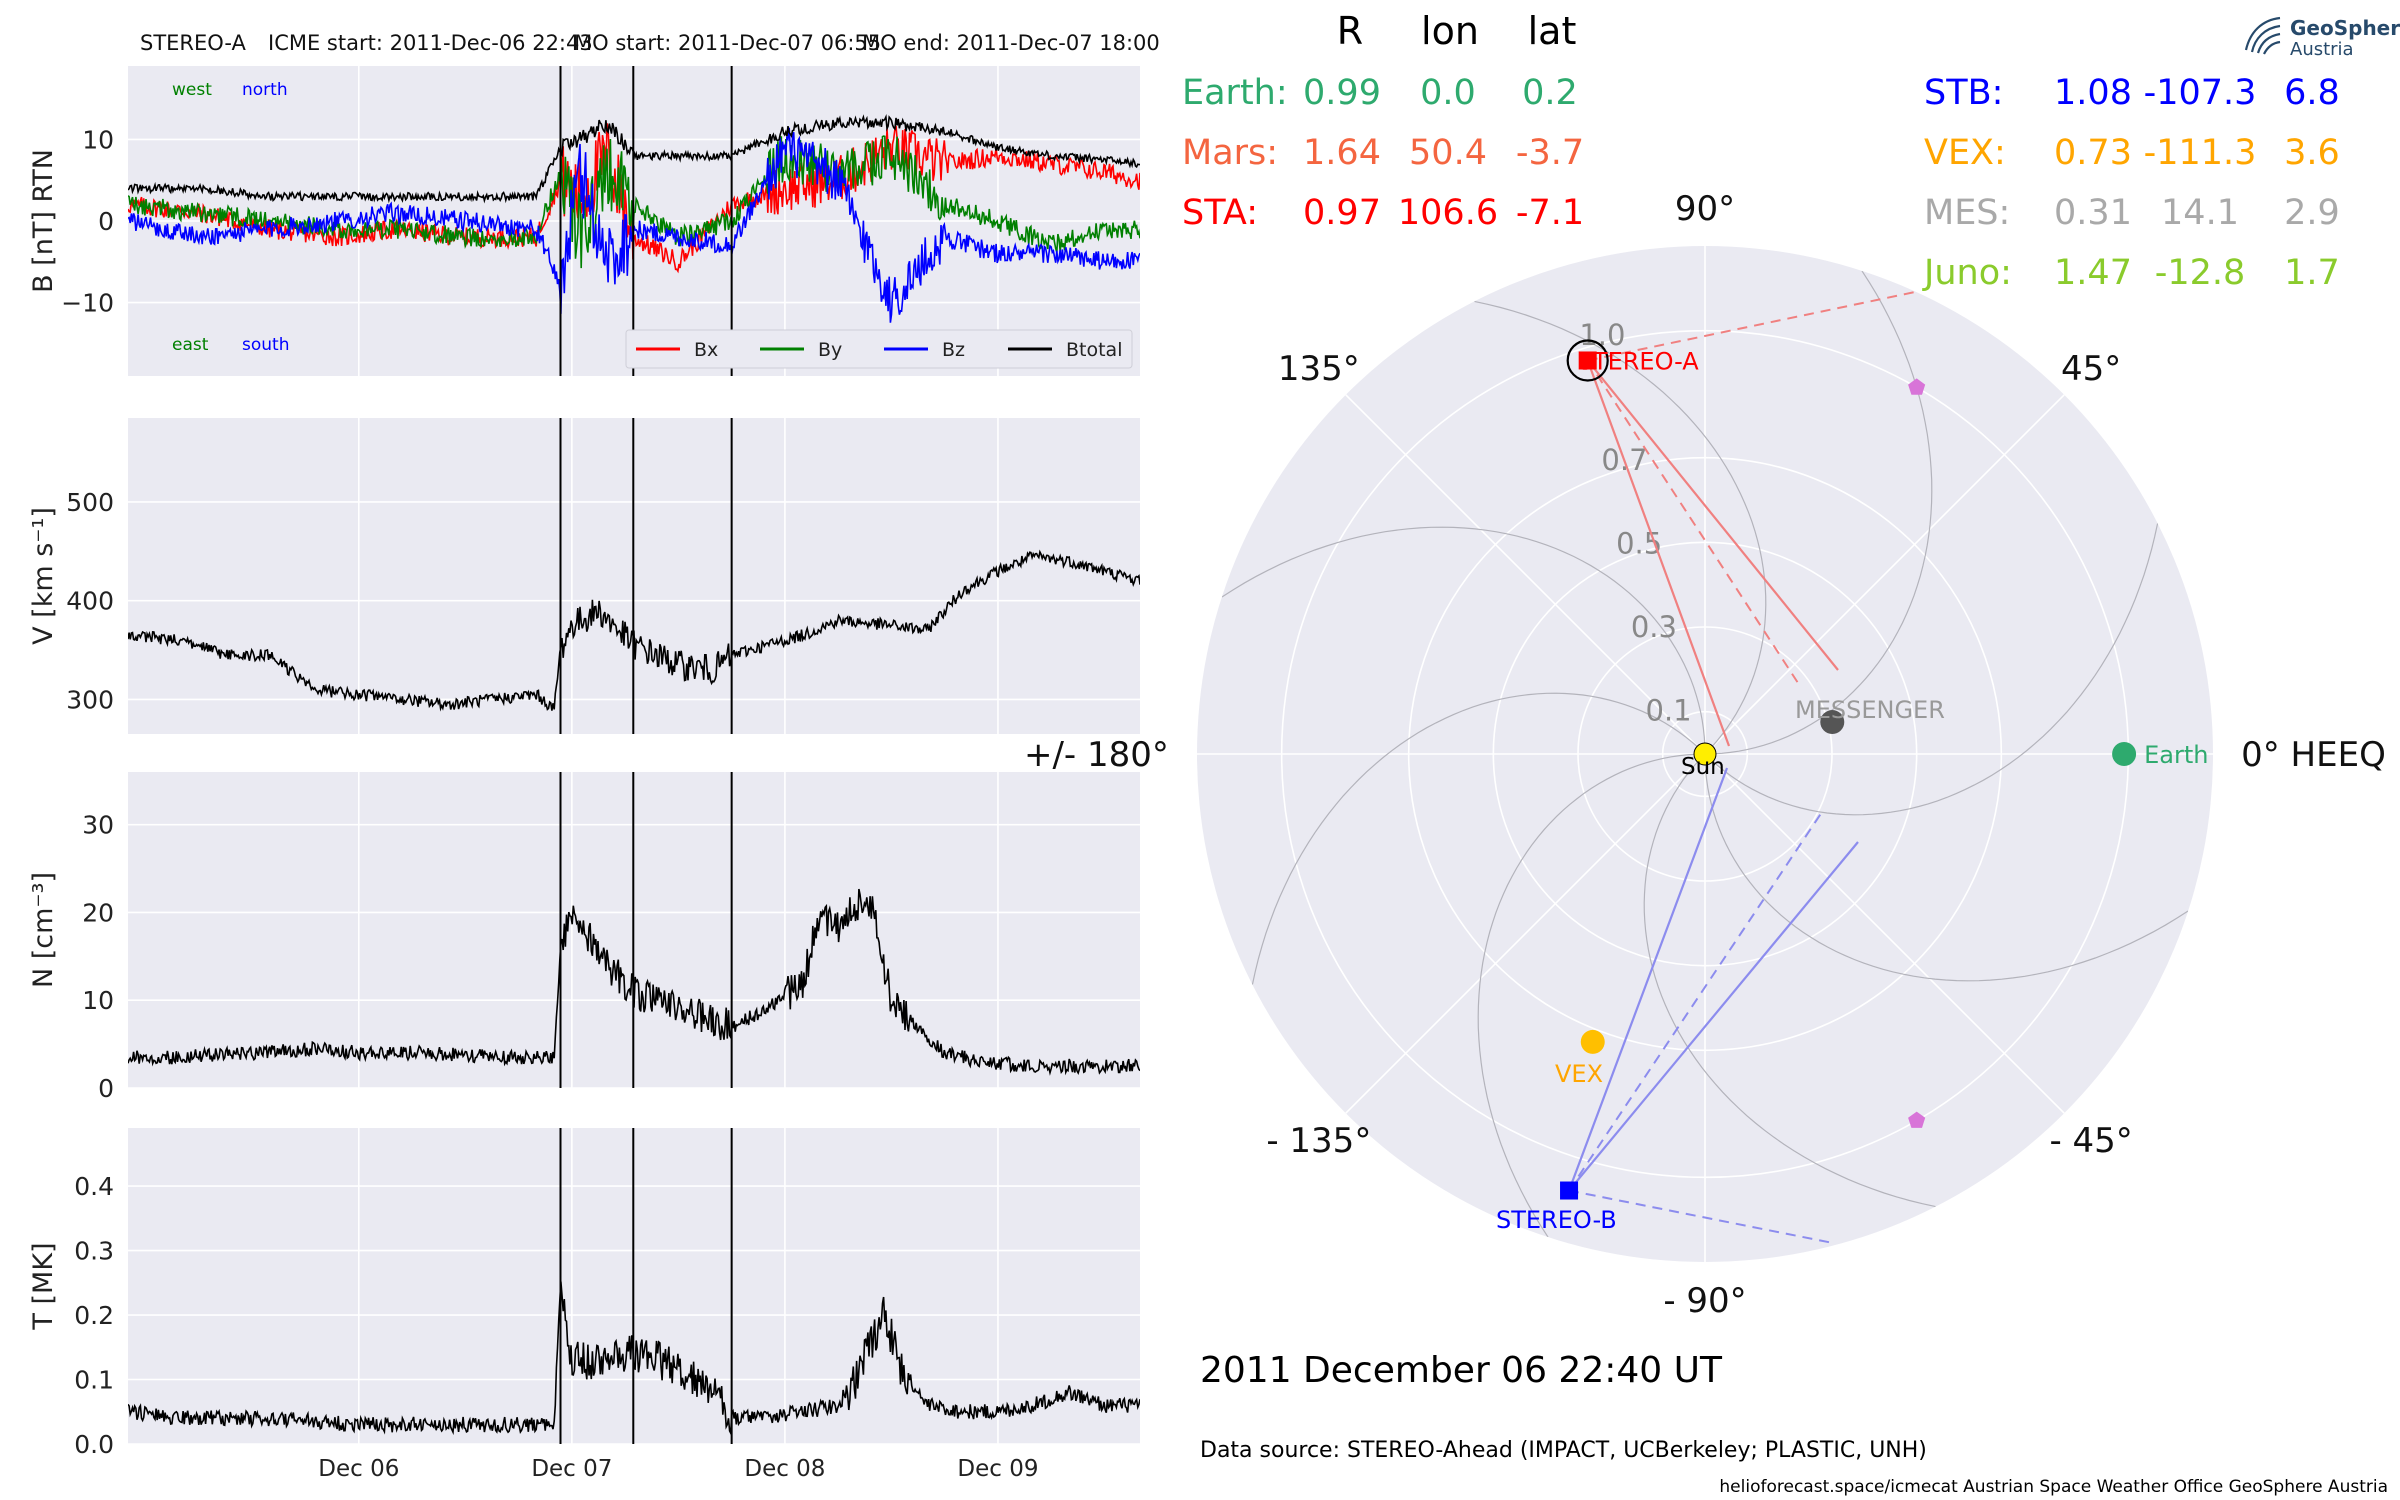 The image size is (2400, 1500). I want to click on y-tick-label: 30, so click(98, 825).